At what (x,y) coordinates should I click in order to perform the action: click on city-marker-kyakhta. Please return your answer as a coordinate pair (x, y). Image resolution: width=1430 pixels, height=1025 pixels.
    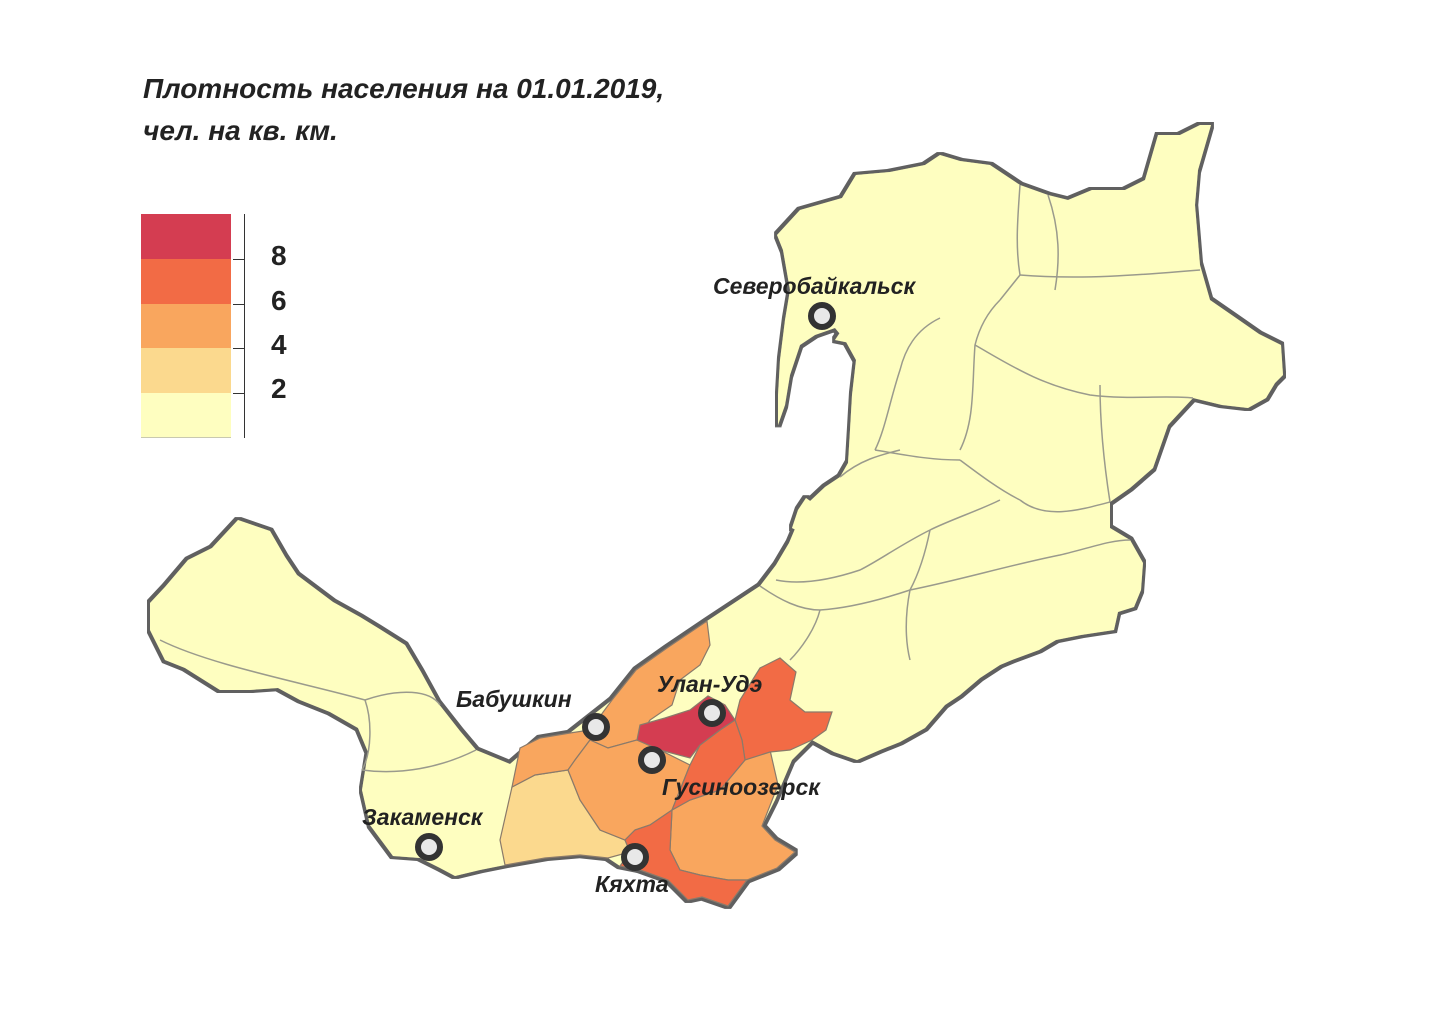
    Looking at the image, I should click on (635, 857).